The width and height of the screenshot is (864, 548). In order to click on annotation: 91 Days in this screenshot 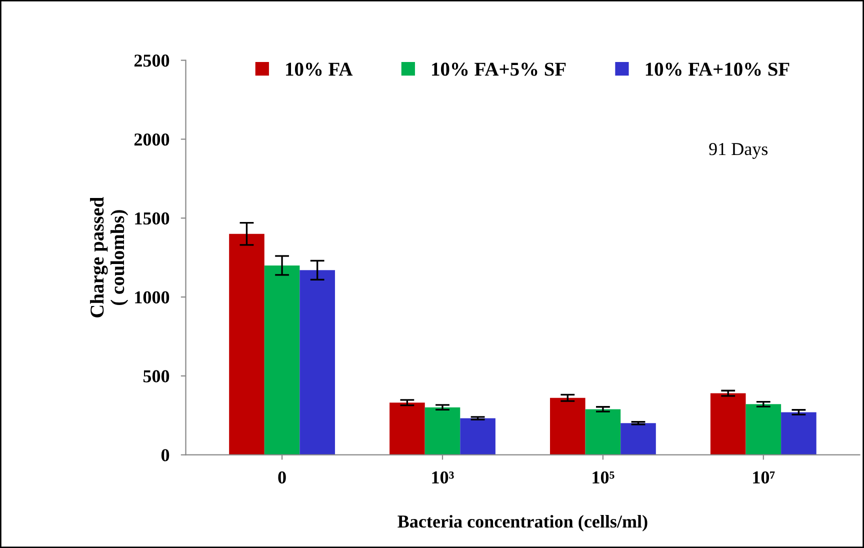, I will do `click(738, 151)`.